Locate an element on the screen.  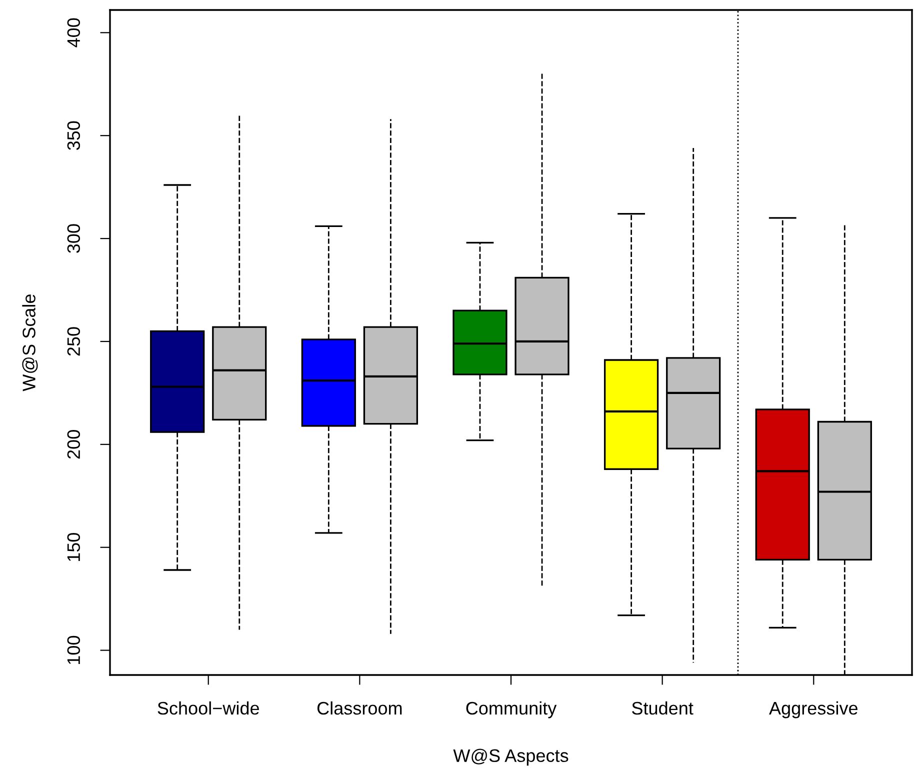
y-tick-label: 300 is located at coordinates (73, 238).